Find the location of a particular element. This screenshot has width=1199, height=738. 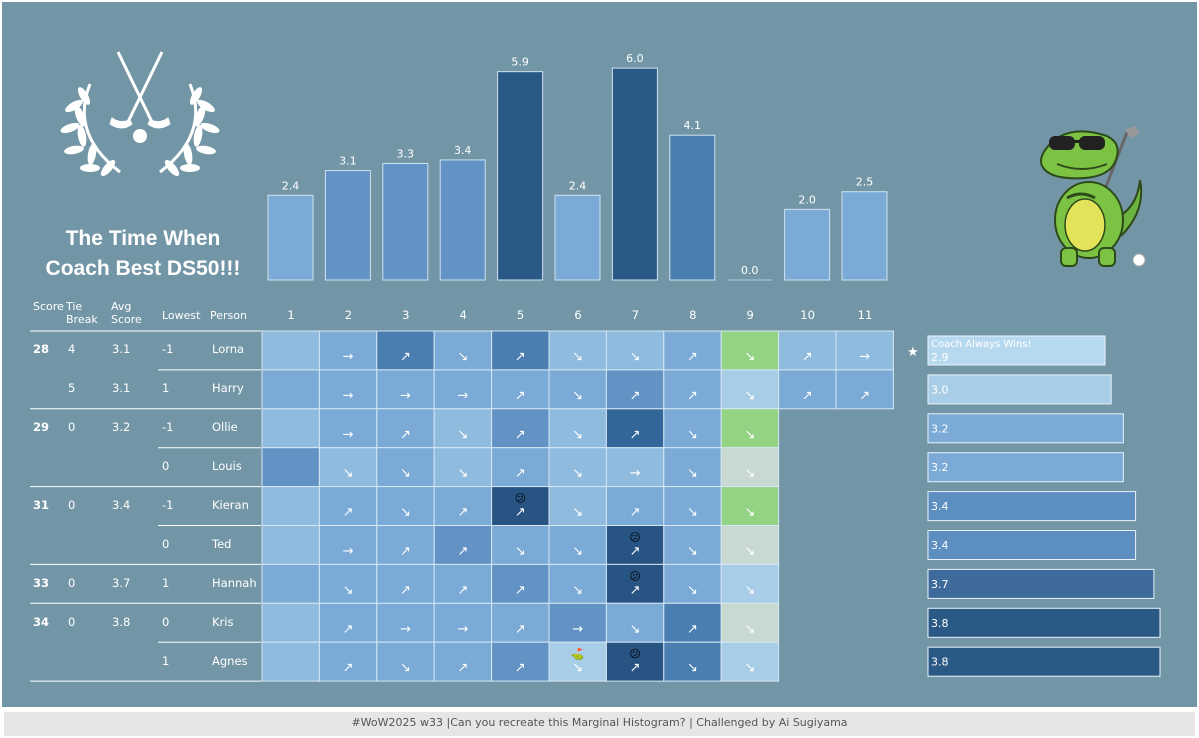

row-ollie-lowest: -1 is located at coordinates (168, 427).